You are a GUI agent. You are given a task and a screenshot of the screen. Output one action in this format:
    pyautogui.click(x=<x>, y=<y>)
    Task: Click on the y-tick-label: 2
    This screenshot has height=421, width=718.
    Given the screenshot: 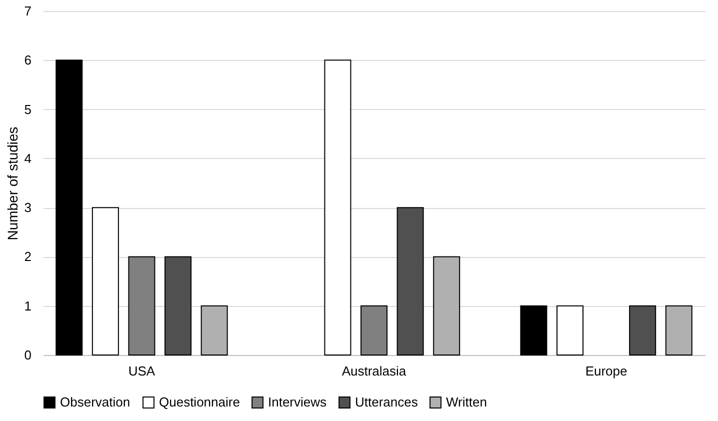 What is the action you would take?
    pyautogui.click(x=28, y=256)
    